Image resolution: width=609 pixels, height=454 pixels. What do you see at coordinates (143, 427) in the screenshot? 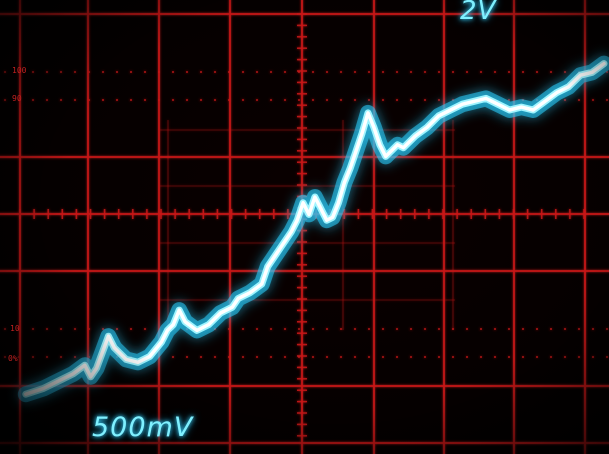
I see `channel-scale-lower: 500mV` at bounding box center [143, 427].